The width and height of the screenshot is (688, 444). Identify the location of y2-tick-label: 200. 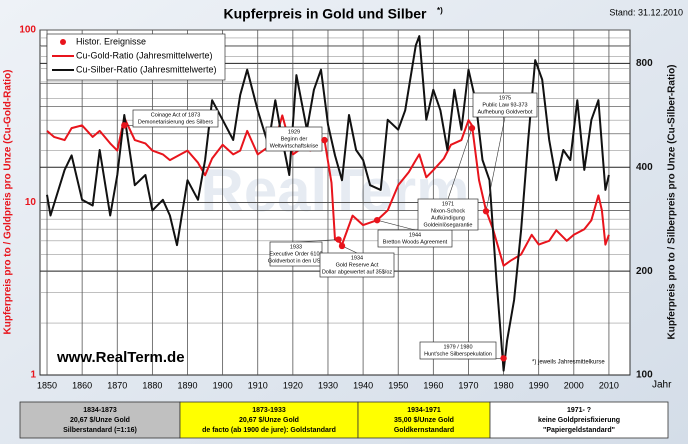
(644, 271).